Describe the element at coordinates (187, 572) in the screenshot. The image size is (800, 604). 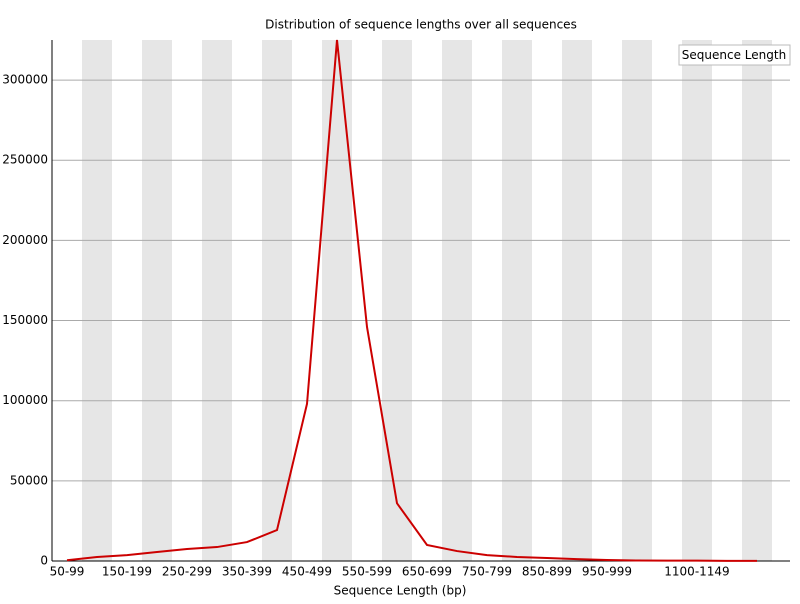
I see `x-tick-label: 250-299` at that location.